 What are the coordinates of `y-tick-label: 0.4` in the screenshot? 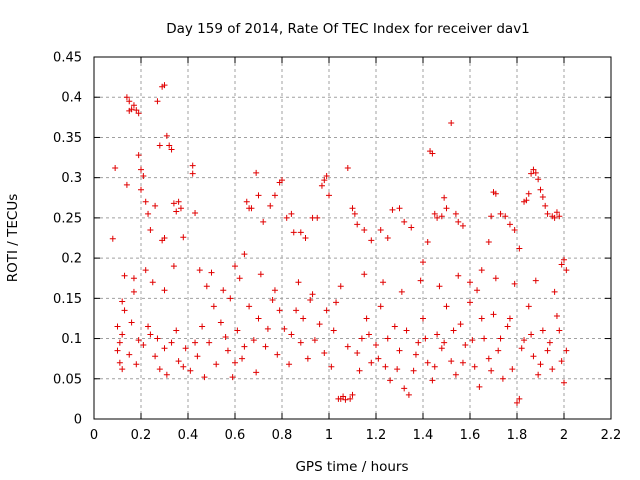 It's located at (71, 98).